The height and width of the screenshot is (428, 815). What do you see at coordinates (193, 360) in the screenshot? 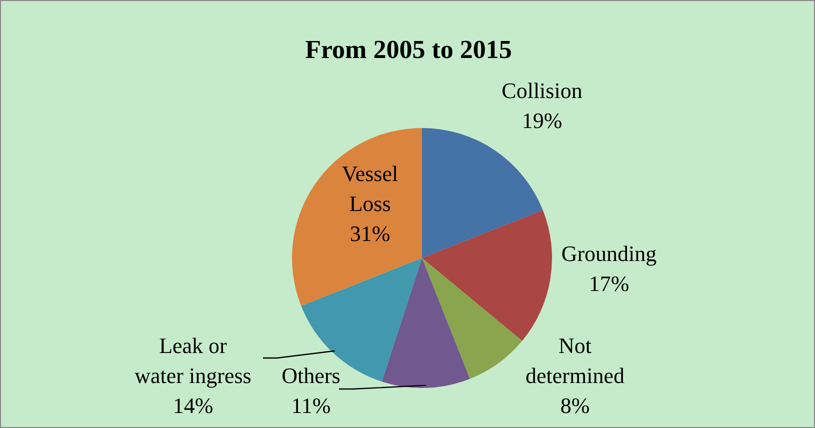
I see `slice-label: Leak or water ingress` at bounding box center [193, 360].